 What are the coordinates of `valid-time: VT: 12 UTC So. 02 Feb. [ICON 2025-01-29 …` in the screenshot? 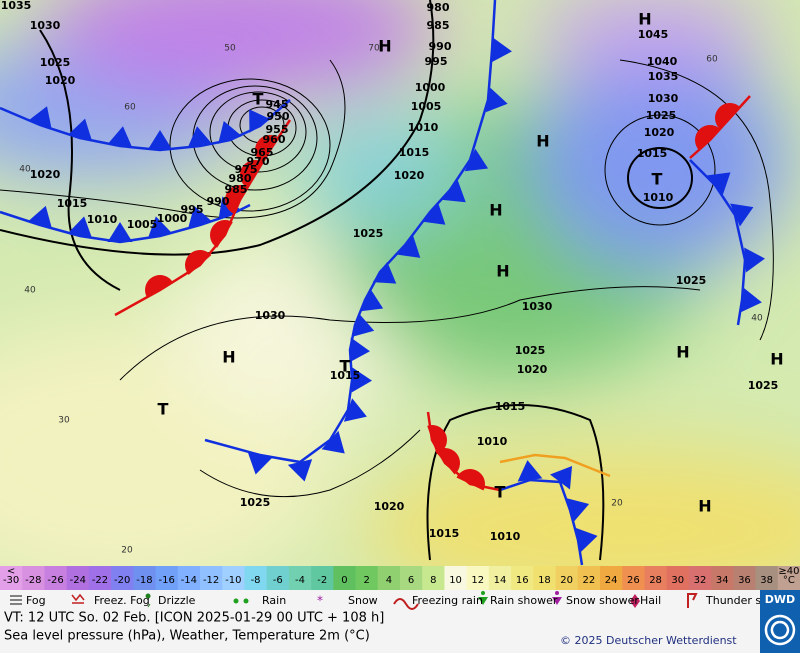 It's located at (194, 618).